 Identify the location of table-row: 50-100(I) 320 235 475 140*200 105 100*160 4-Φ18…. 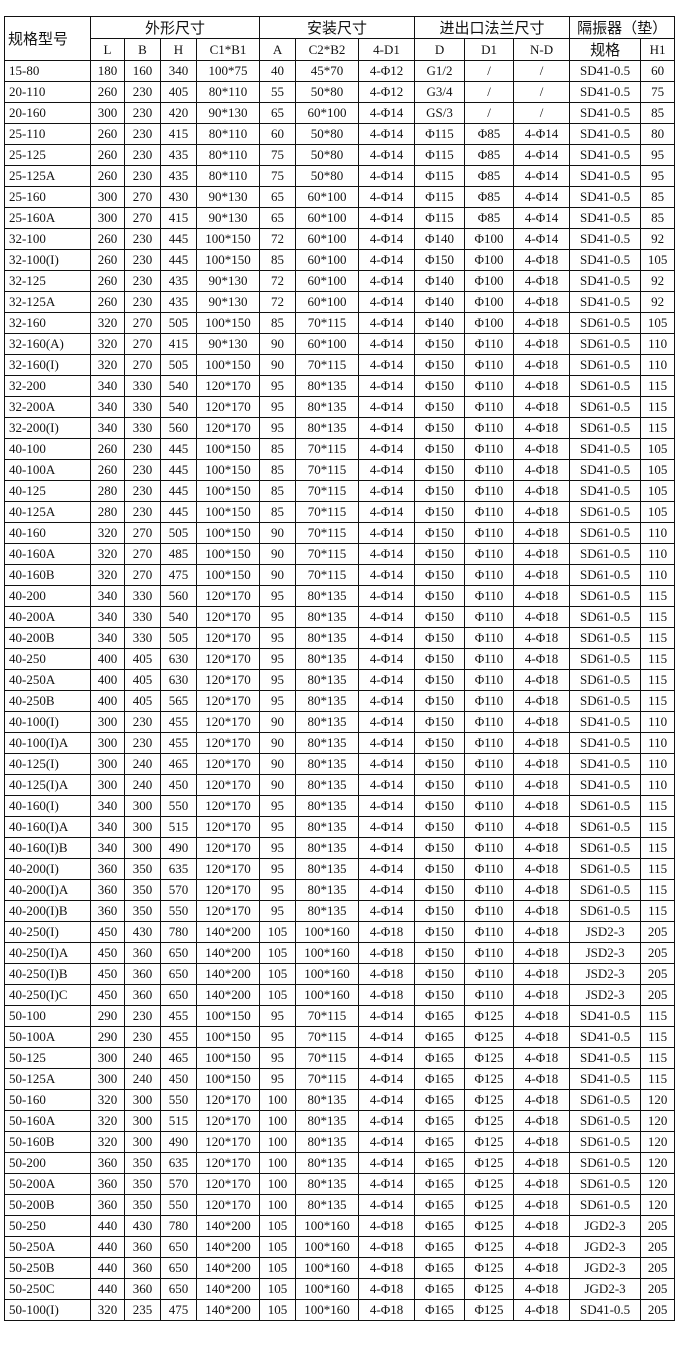
(340, 1310).